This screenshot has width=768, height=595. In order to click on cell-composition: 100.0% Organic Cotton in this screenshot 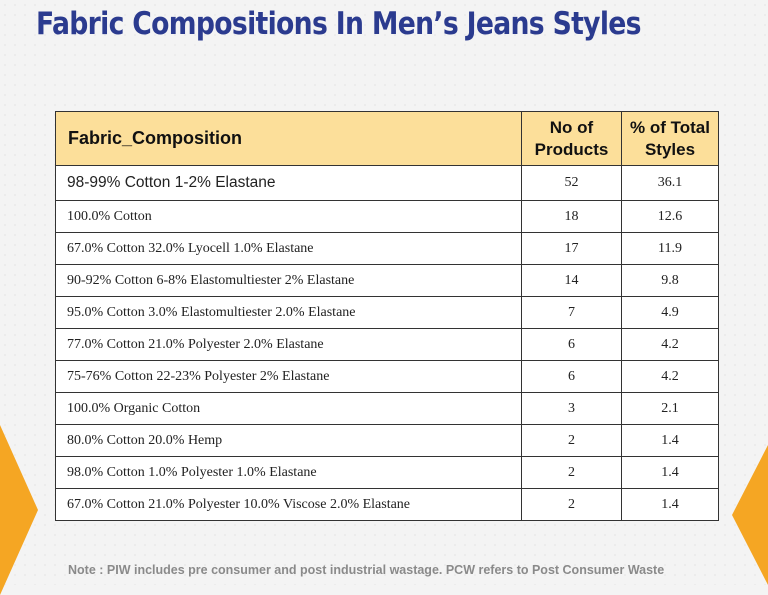, I will do `click(288, 408)`.